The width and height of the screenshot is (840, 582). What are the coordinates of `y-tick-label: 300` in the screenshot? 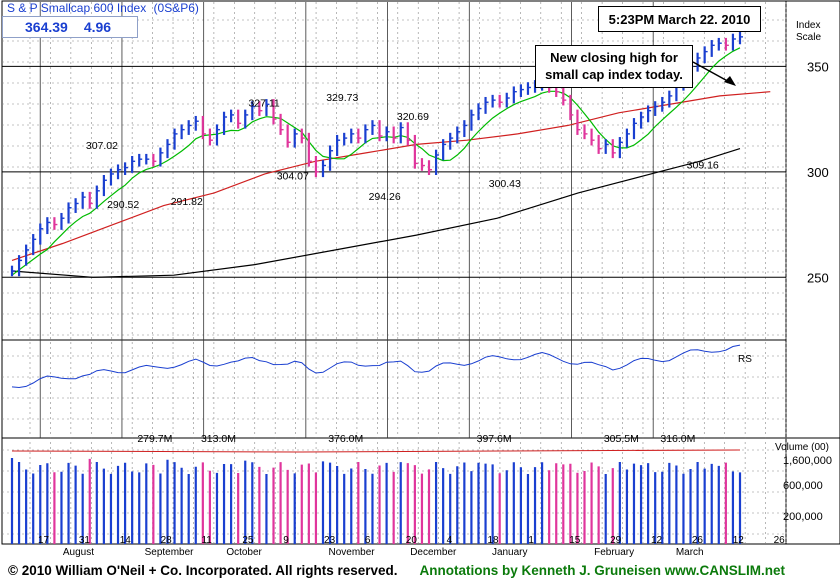 It's located at (818, 172).